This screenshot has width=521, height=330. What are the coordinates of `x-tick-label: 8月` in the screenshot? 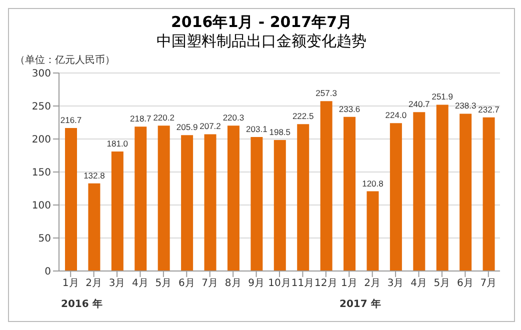 It's located at (233, 284).